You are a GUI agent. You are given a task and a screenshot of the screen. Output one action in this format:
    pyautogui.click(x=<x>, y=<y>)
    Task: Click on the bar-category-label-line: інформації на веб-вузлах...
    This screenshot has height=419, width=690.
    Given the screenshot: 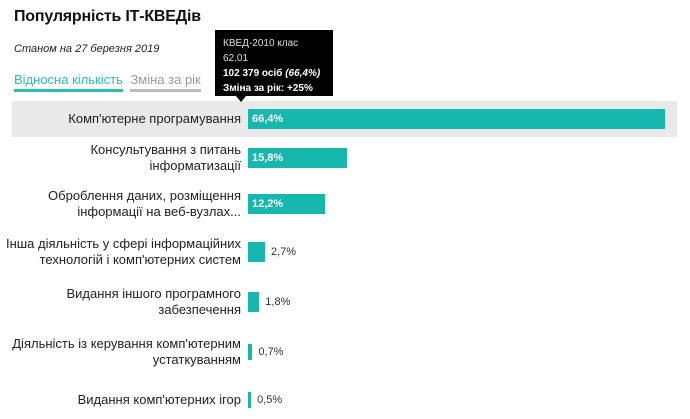 What is the action you would take?
    pyautogui.click(x=159, y=211)
    